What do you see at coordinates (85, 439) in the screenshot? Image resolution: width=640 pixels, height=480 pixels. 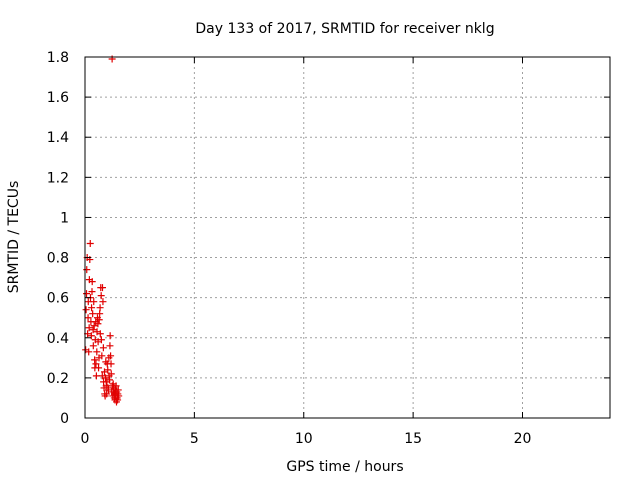 I see `x-tick-label: 0` at bounding box center [85, 439].